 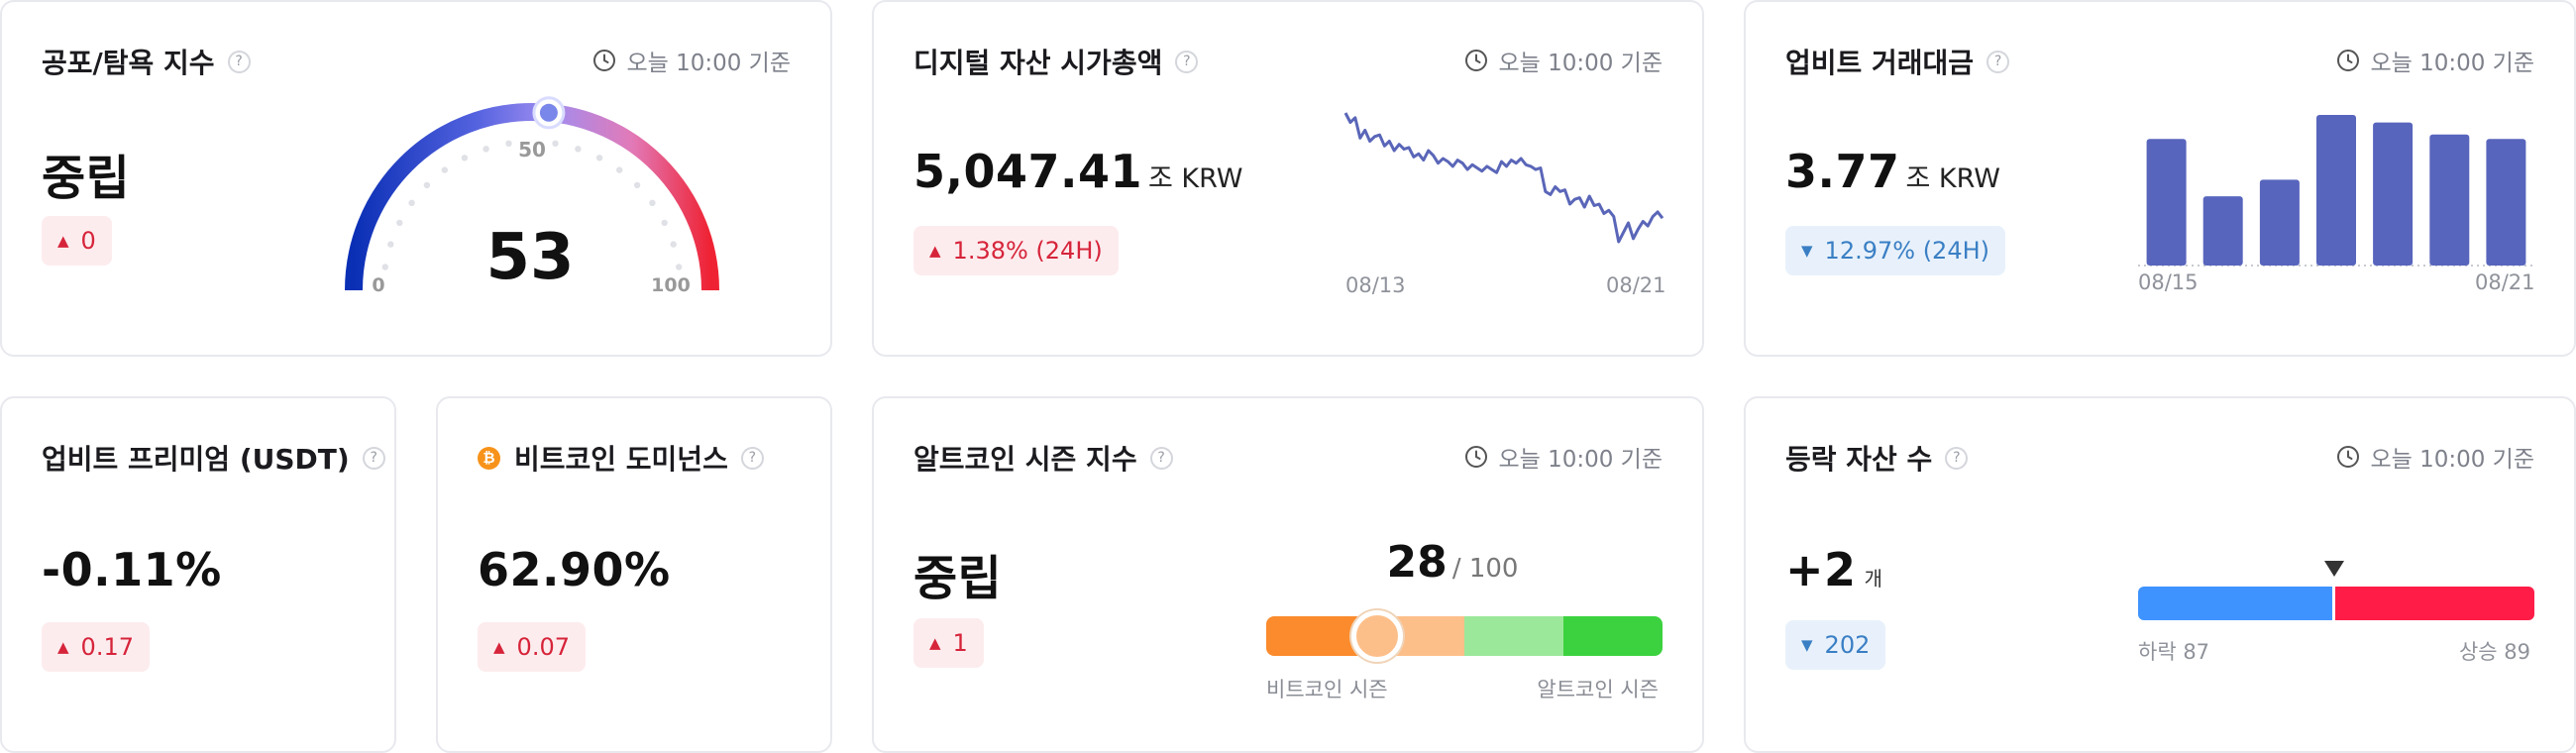 What do you see at coordinates (132, 570) in the screenshot?
I see `premium-value: -0.11%` at bounding box center [132, 570].